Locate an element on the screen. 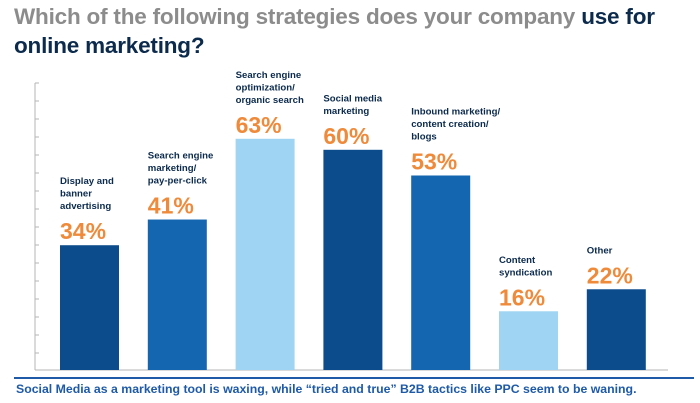 The width and height of the screenshot is (700, 403). category-label: advertising is located at coordinates (85, 206).